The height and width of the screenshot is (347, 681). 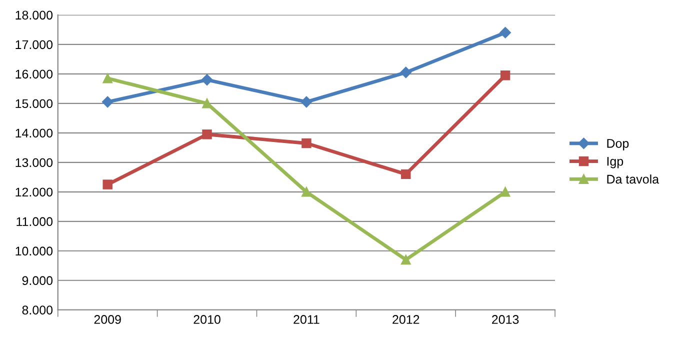 I want to click on y-tick-label: 14.000, so click(x=34, y=133).